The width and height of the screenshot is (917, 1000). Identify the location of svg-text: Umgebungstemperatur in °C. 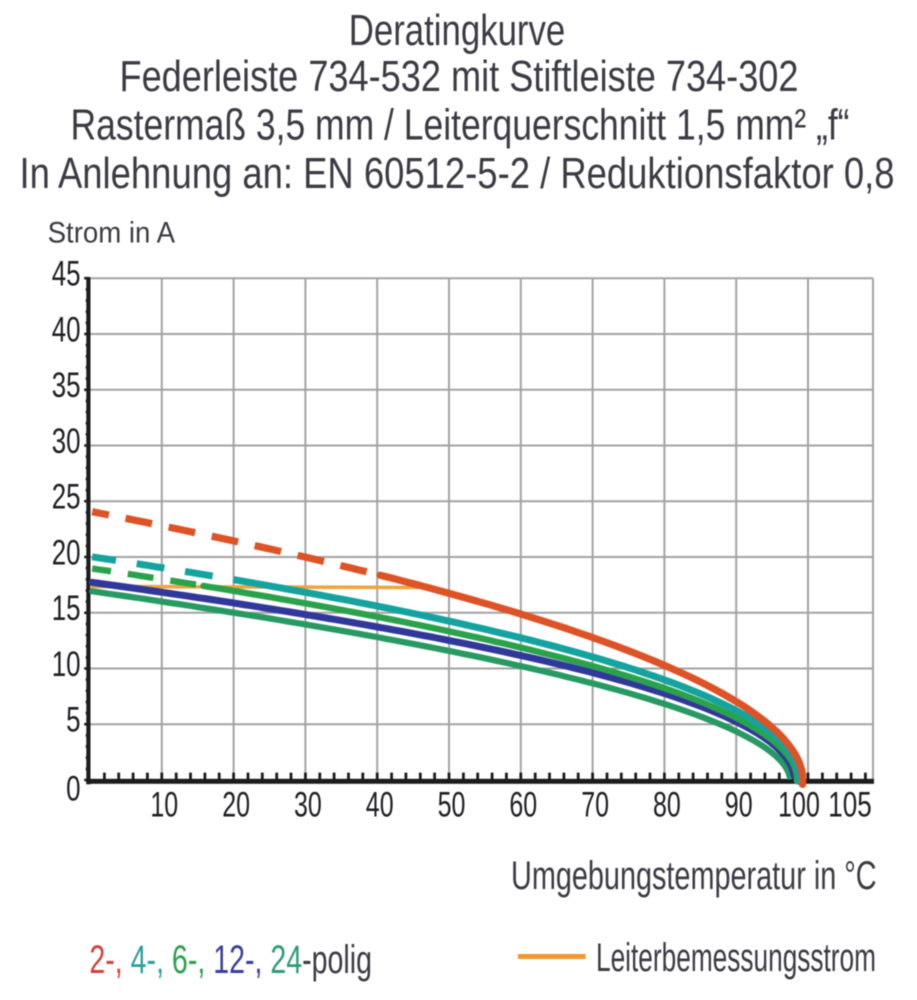
(694, 876).